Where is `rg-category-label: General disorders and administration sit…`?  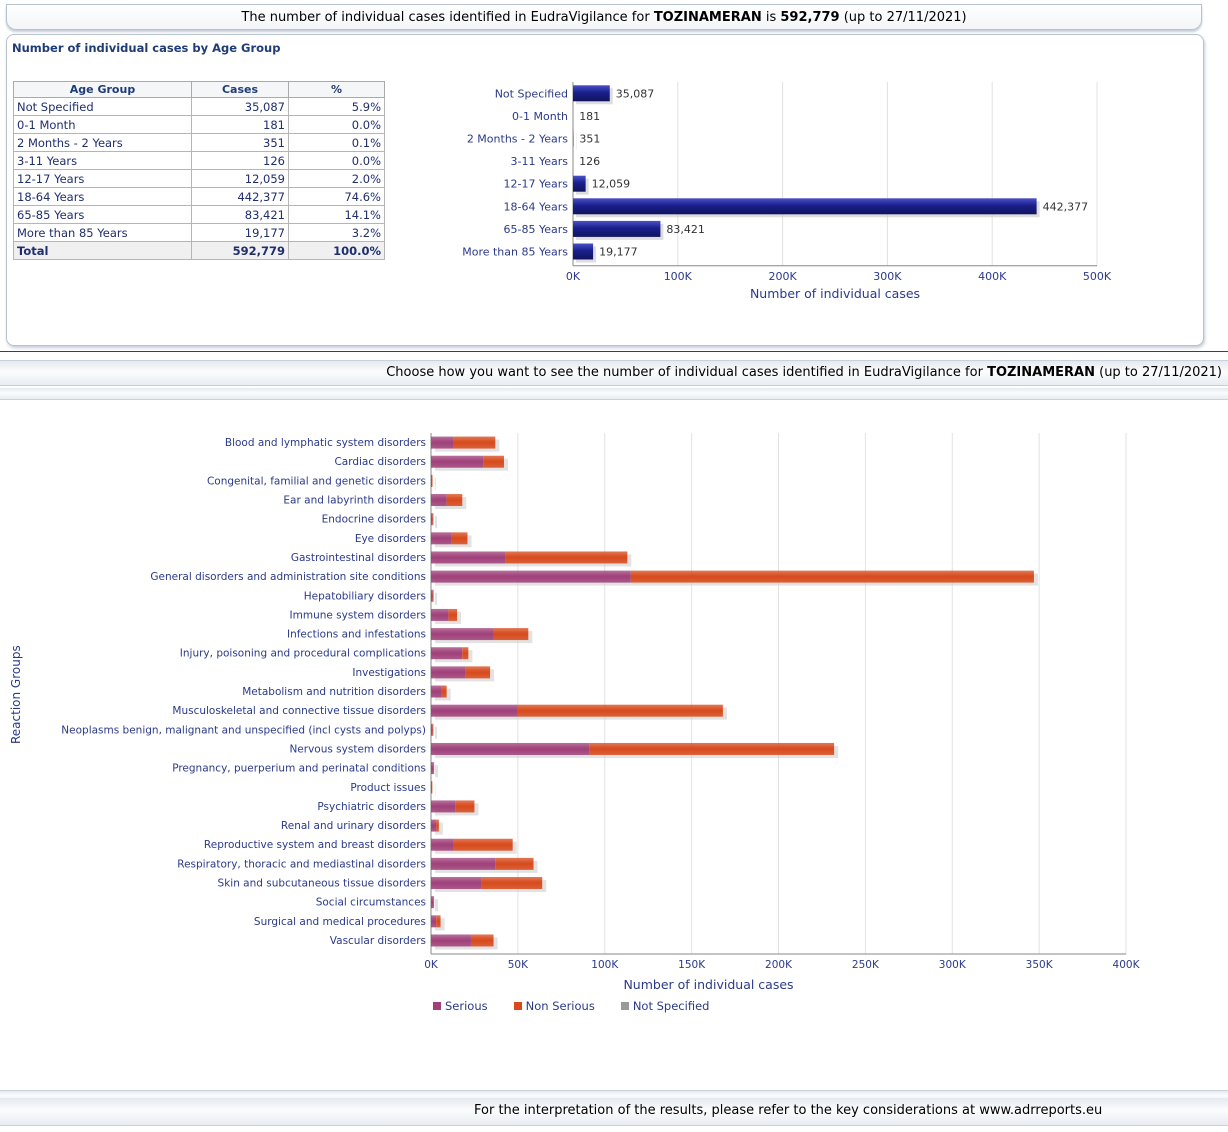
rg-category-label: General disorders and administration sit… is located at coordinates (288, 577).